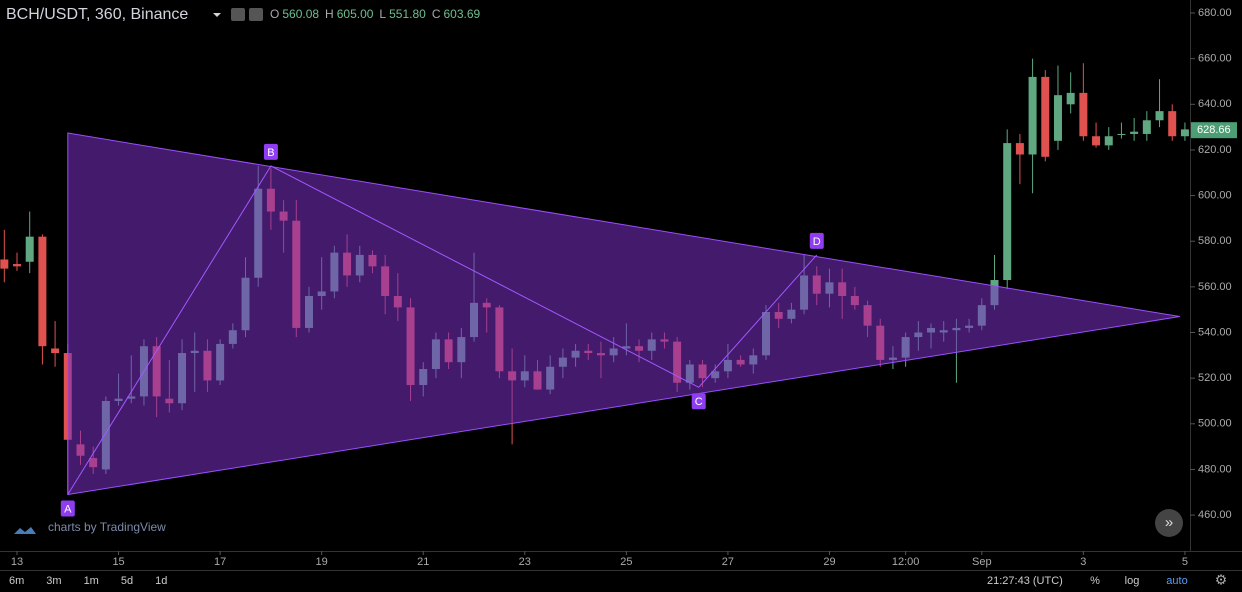 This screenshot has height=592, width=1242. I want to click on clock: 21:27:43 (UTC), so click(1025, 581).